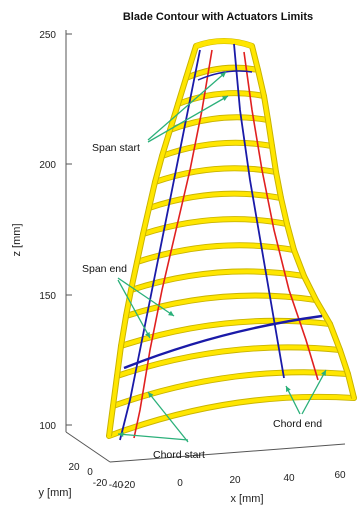  I want to click on chord-start-arrow-2-shaft, so click(168, 417).